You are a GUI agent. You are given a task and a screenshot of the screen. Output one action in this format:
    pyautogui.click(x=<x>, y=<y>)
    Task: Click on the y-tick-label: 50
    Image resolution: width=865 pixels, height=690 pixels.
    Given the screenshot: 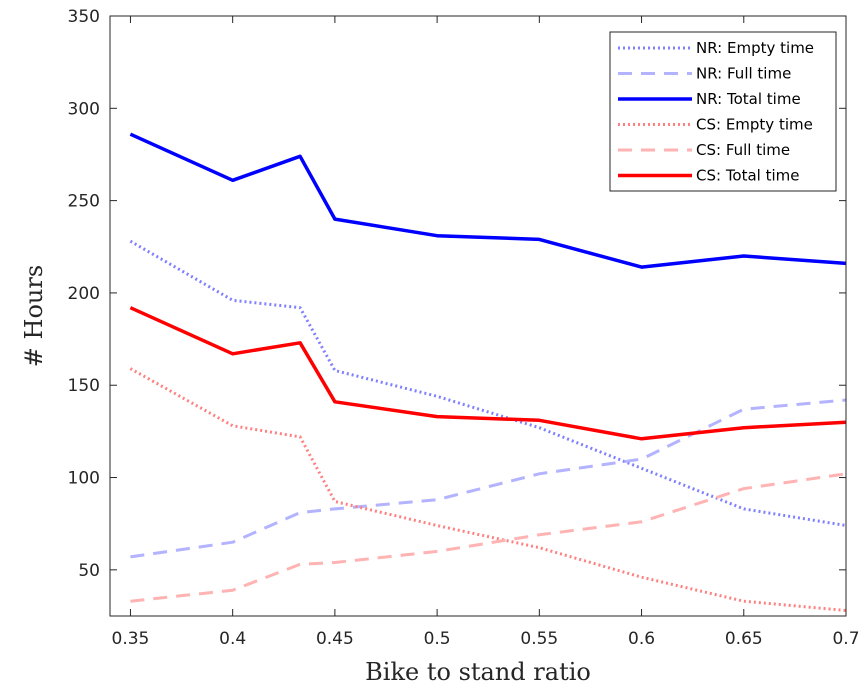 What is the action you would take?
    pyautogui.click(x=89, y=571)
    